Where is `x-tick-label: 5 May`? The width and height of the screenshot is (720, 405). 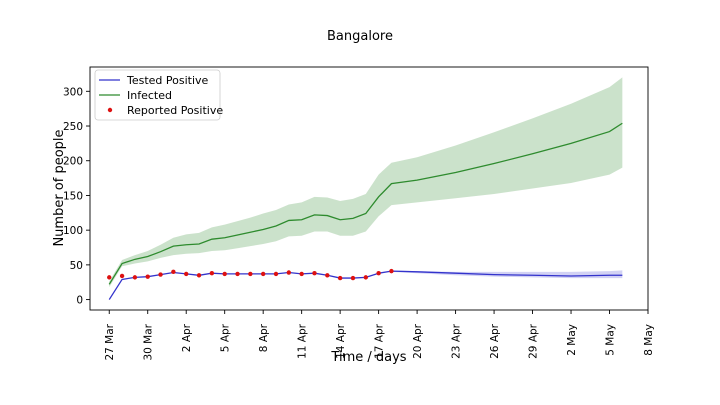 x-tick-label: 5 May is located at coordinates (611, 340).